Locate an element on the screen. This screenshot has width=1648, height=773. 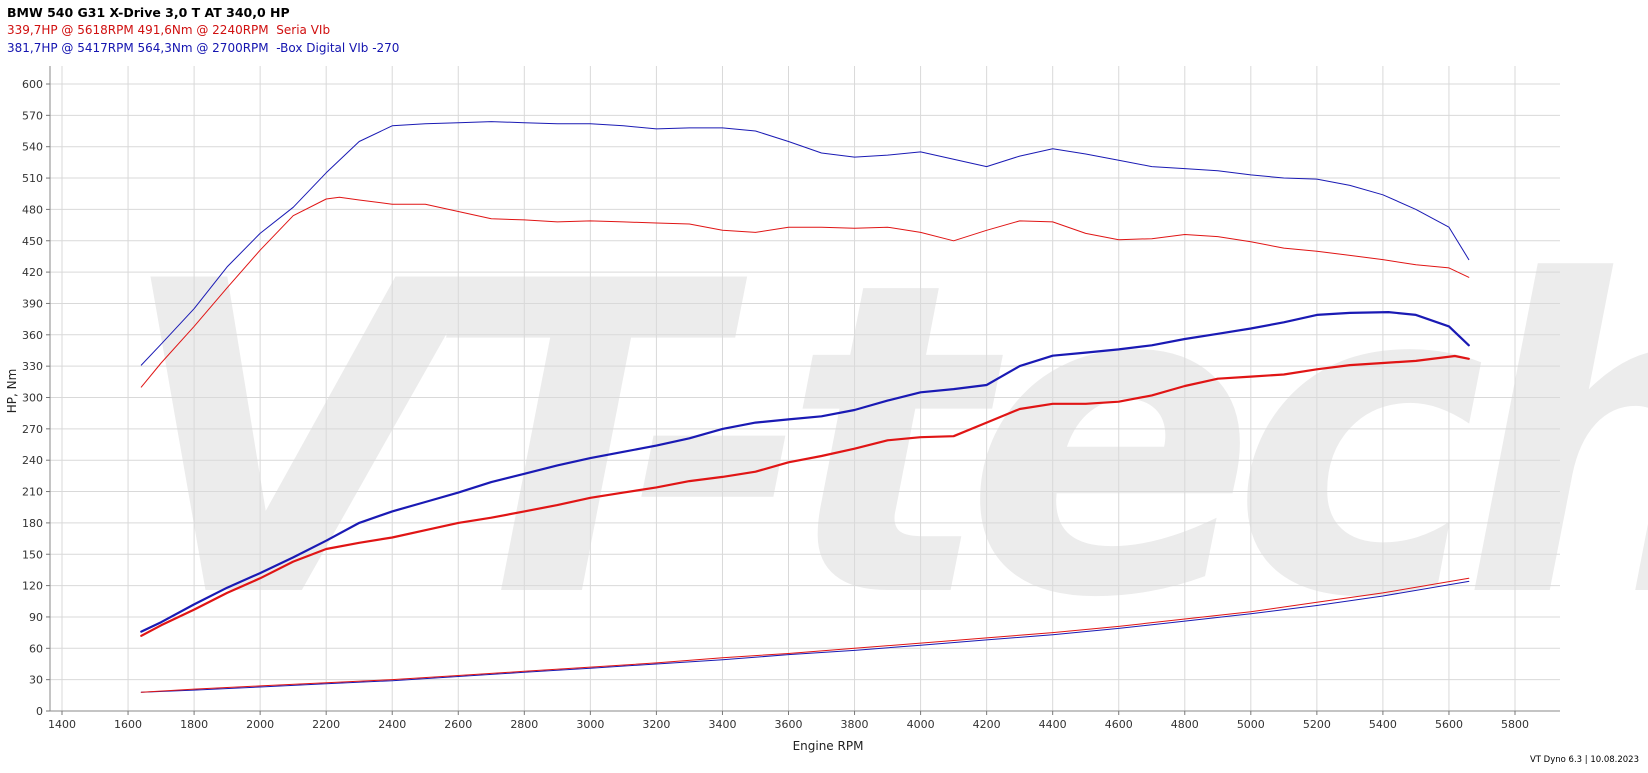
x-tick-label: 3000 is located at coordinates (590, 724).